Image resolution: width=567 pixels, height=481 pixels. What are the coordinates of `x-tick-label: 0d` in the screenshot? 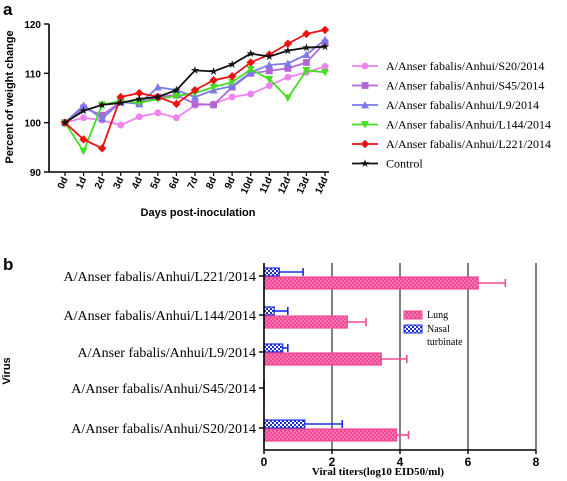 It's located at (63, 183).